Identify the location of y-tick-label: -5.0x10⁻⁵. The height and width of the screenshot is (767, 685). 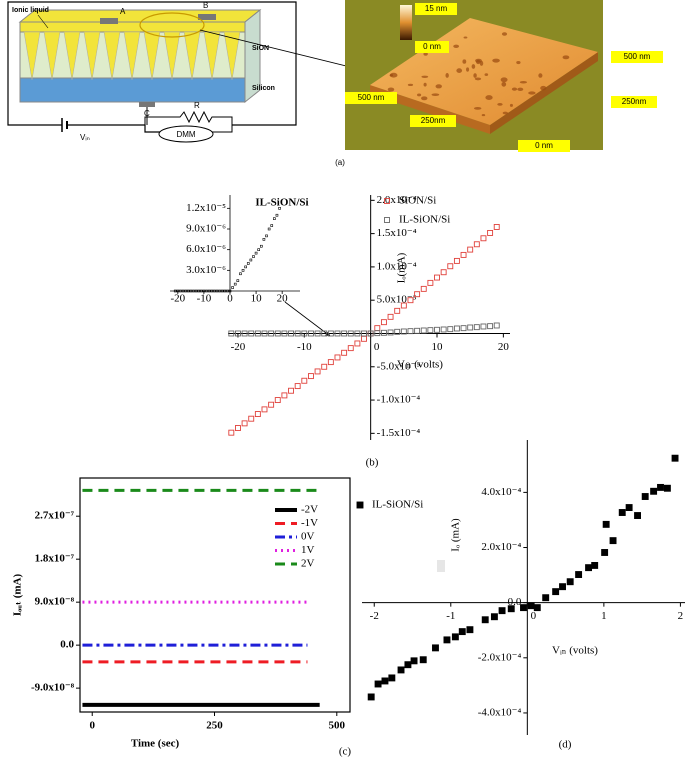
(399, 366).